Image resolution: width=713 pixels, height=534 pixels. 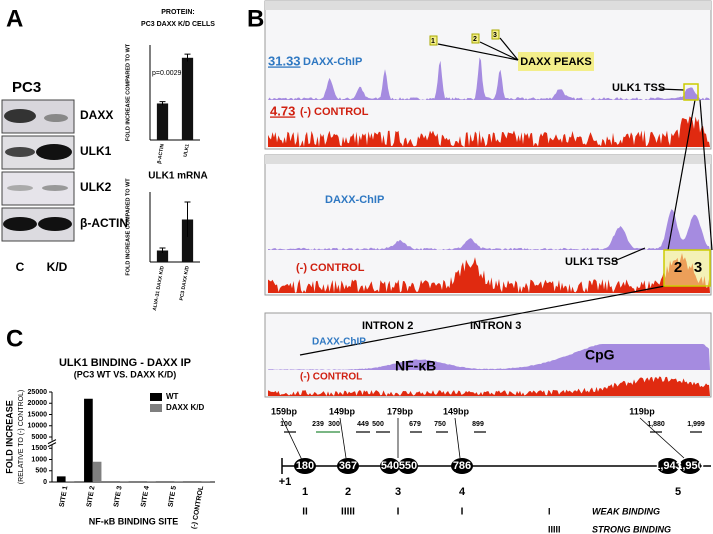 What do you see at coordinates (284, 60) in the screenshot?
I see `track-scale: 31.33` at bounding box center [284, 60].